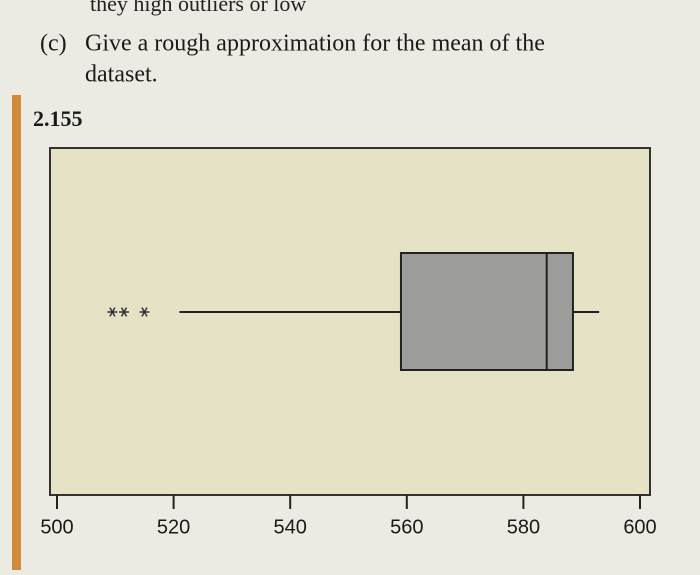  Describe the element at coordinates (639, 527) in the screenshot. I see `x-tick-label: 600` at that location.